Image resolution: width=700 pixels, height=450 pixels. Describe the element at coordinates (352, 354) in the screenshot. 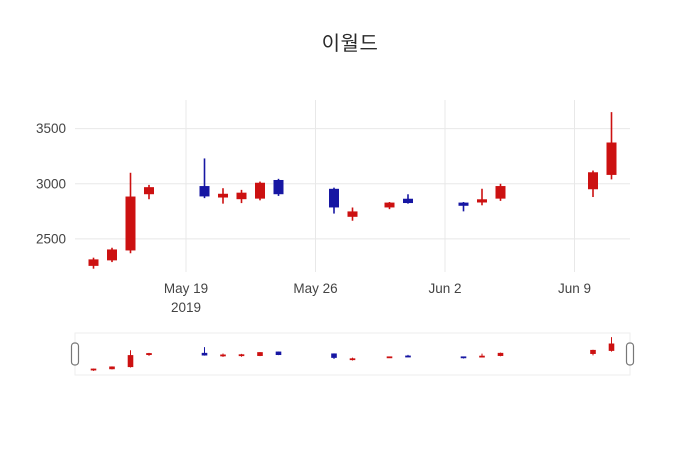

I see `range-slider-track` at that location.